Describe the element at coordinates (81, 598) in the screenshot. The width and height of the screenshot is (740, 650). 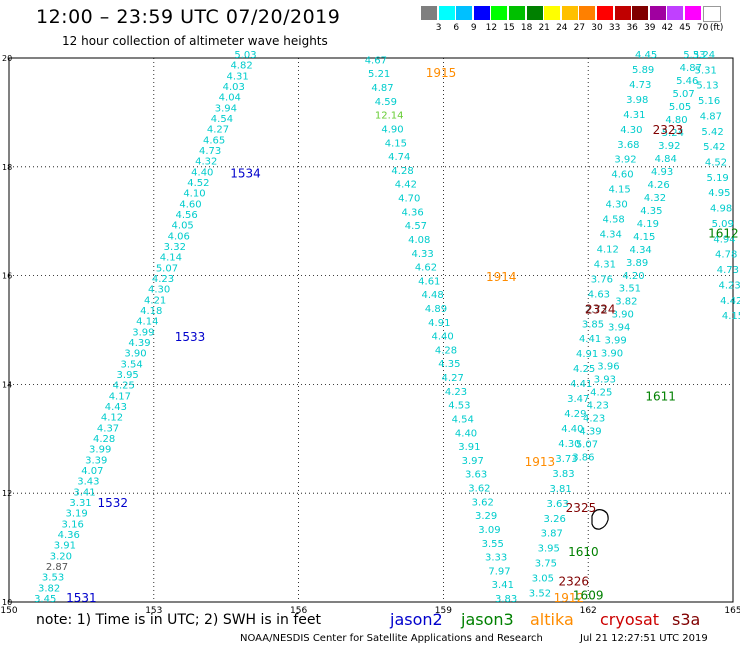
I see `pass-id-label: 1531` at that location.